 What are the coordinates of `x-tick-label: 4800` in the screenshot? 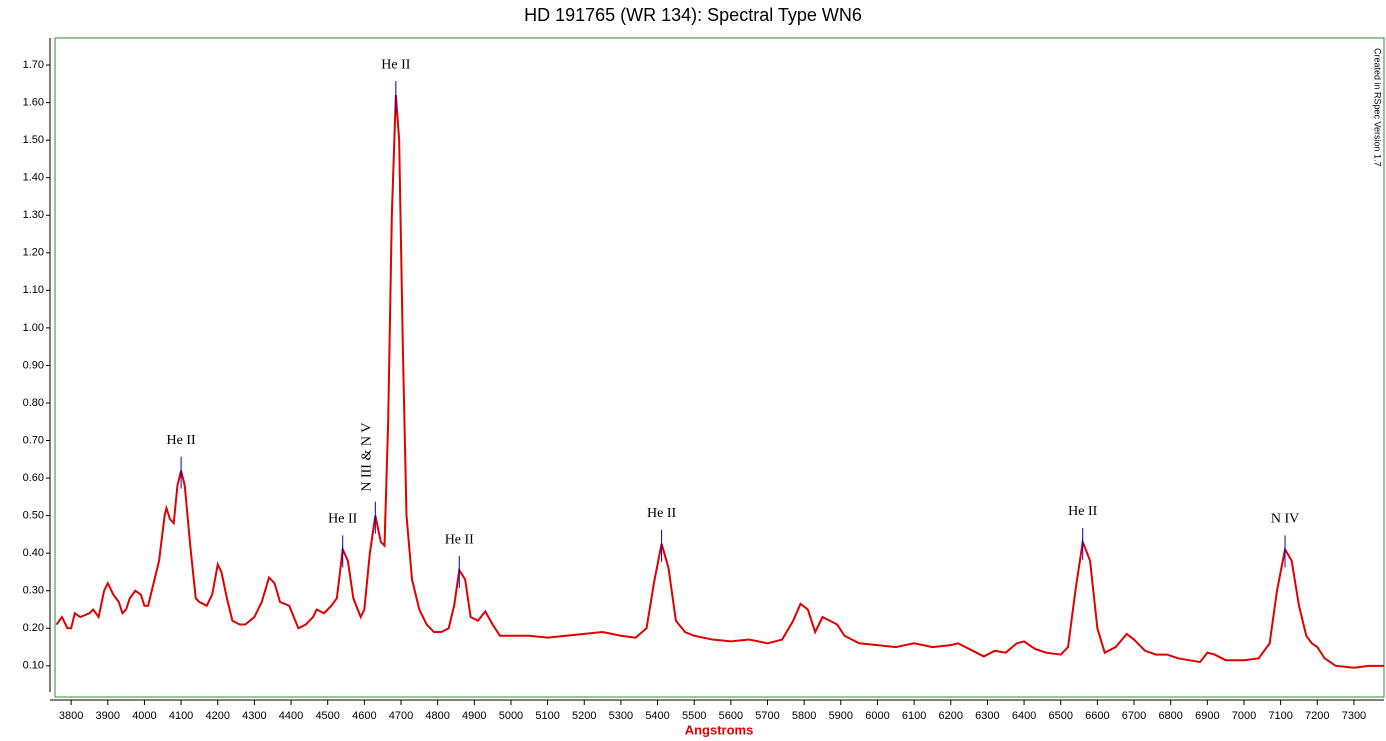 It's located at (437, 716).